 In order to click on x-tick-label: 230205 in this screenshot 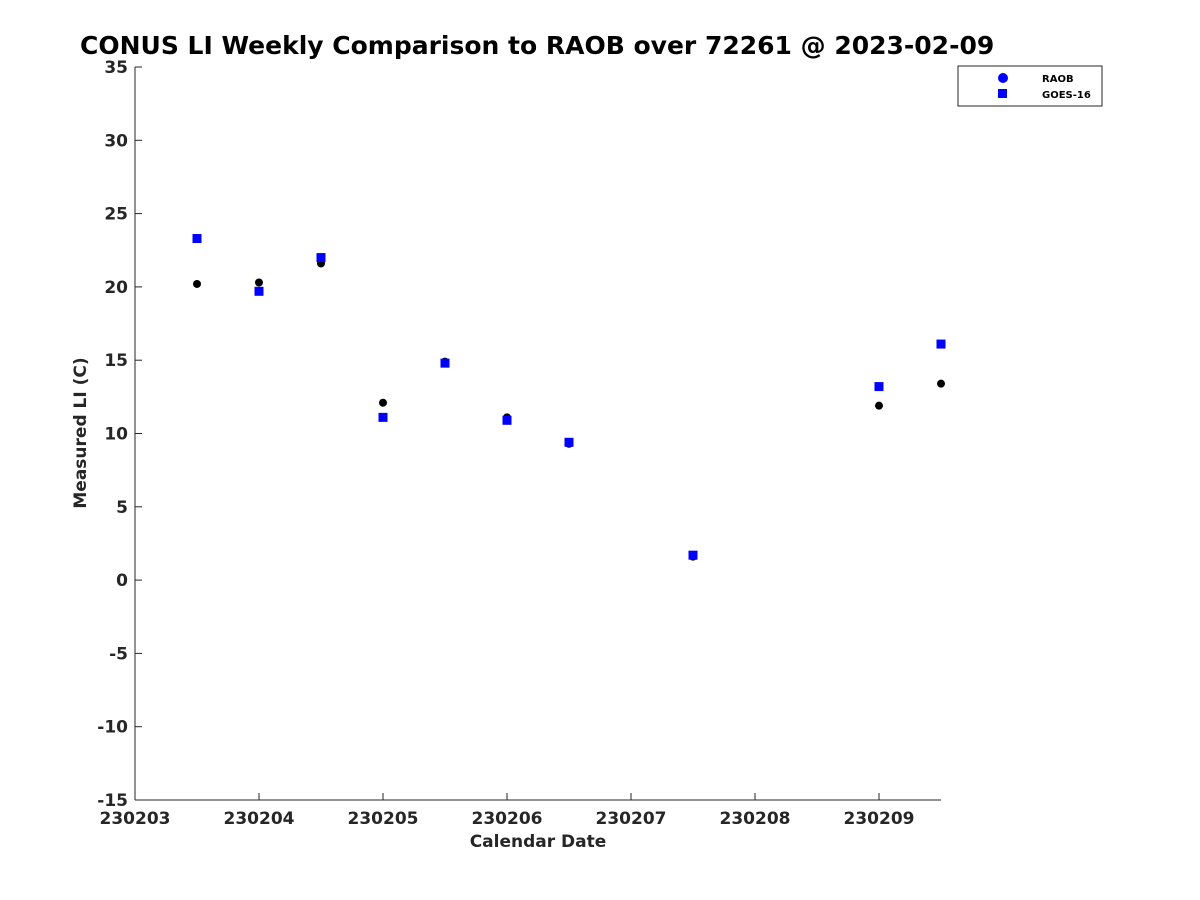, I will do `click(383, 819)`.